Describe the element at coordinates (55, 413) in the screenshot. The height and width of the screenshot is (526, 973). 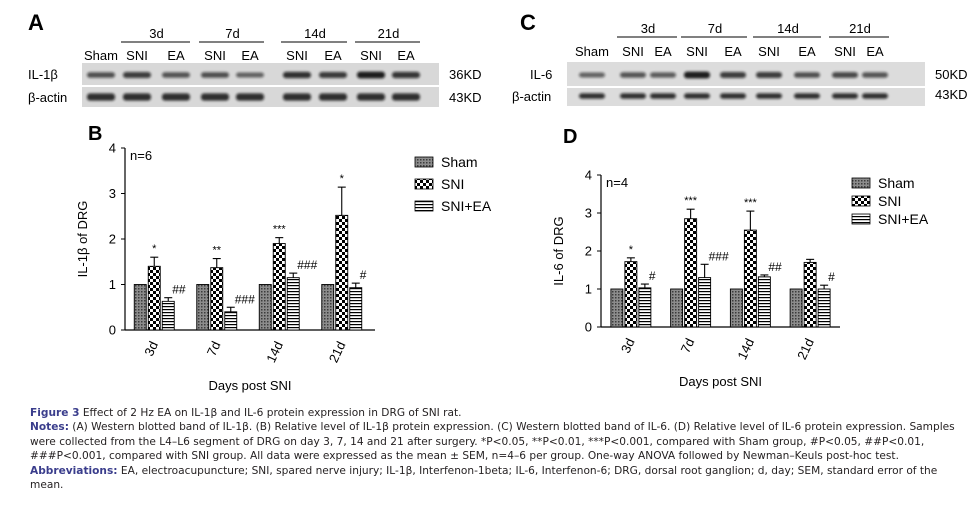
I see `caption-lead: Figure 3` at that location.